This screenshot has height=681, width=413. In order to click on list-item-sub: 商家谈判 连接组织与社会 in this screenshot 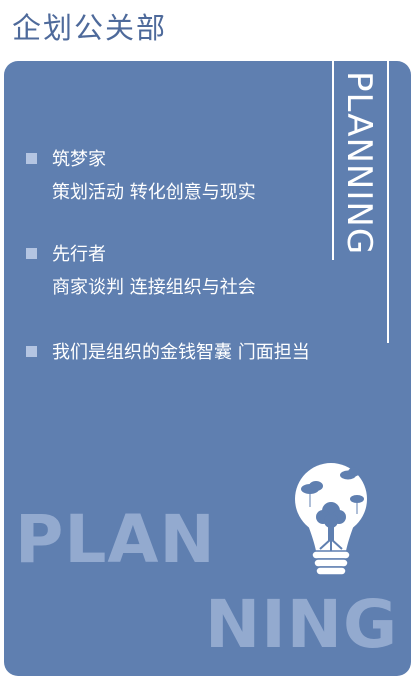, I will do `click(154, 287)`.